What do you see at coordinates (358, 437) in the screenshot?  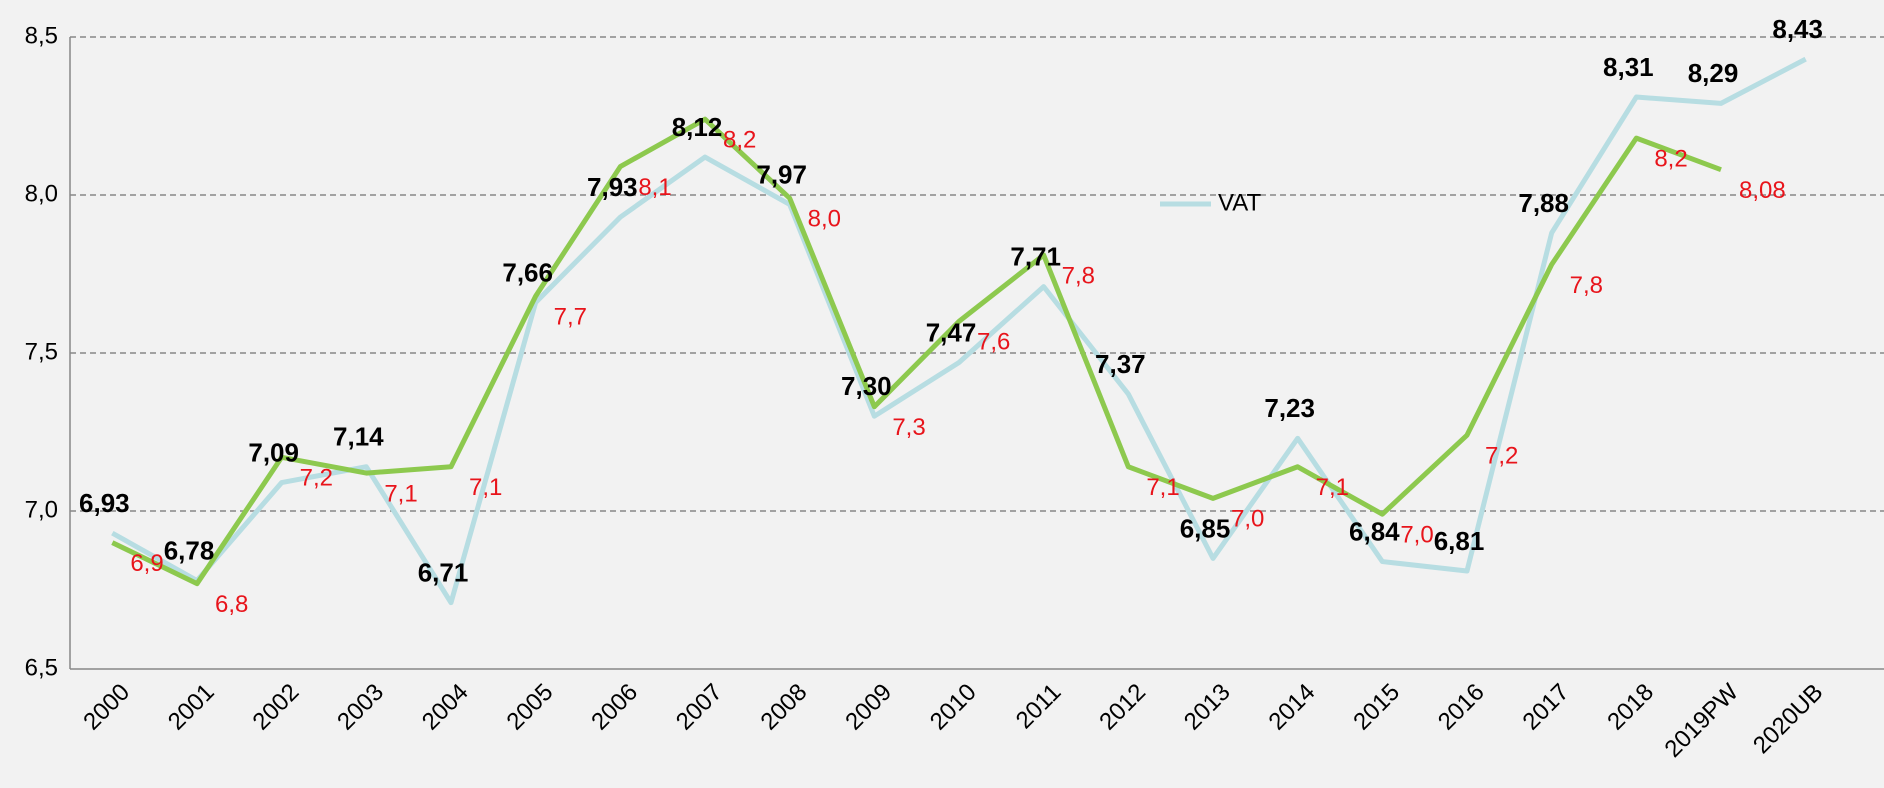 I see `data-label: 7,14` at bounding box center [358, 437].